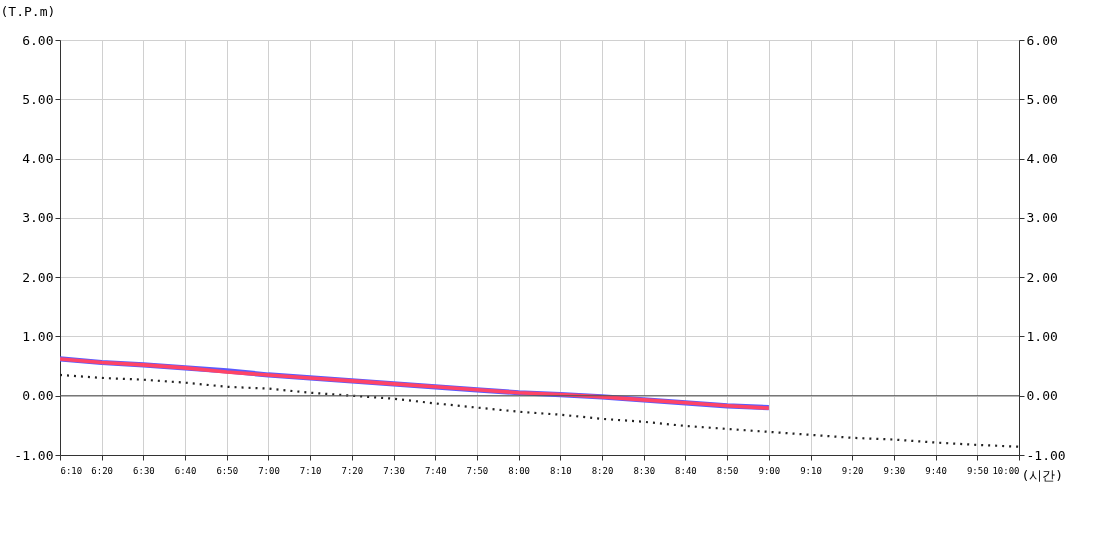 The image size is (1100, 550). I want to click on x-tick-label: 7:10, so click(310, 470).